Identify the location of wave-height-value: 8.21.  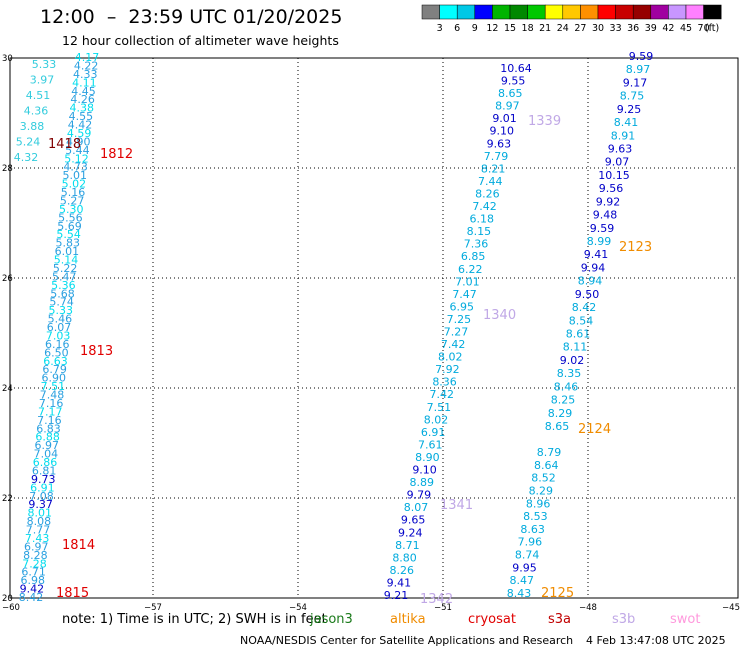
(493, 168).